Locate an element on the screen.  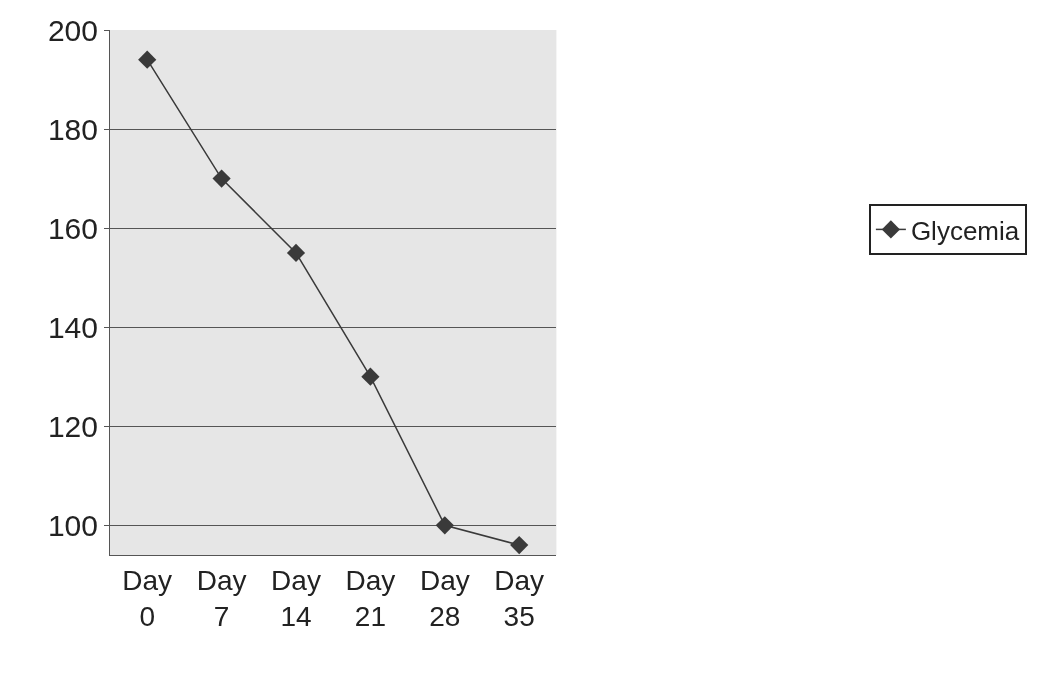
x-tick-label: Day 28 is located at coordinates (444, 598).